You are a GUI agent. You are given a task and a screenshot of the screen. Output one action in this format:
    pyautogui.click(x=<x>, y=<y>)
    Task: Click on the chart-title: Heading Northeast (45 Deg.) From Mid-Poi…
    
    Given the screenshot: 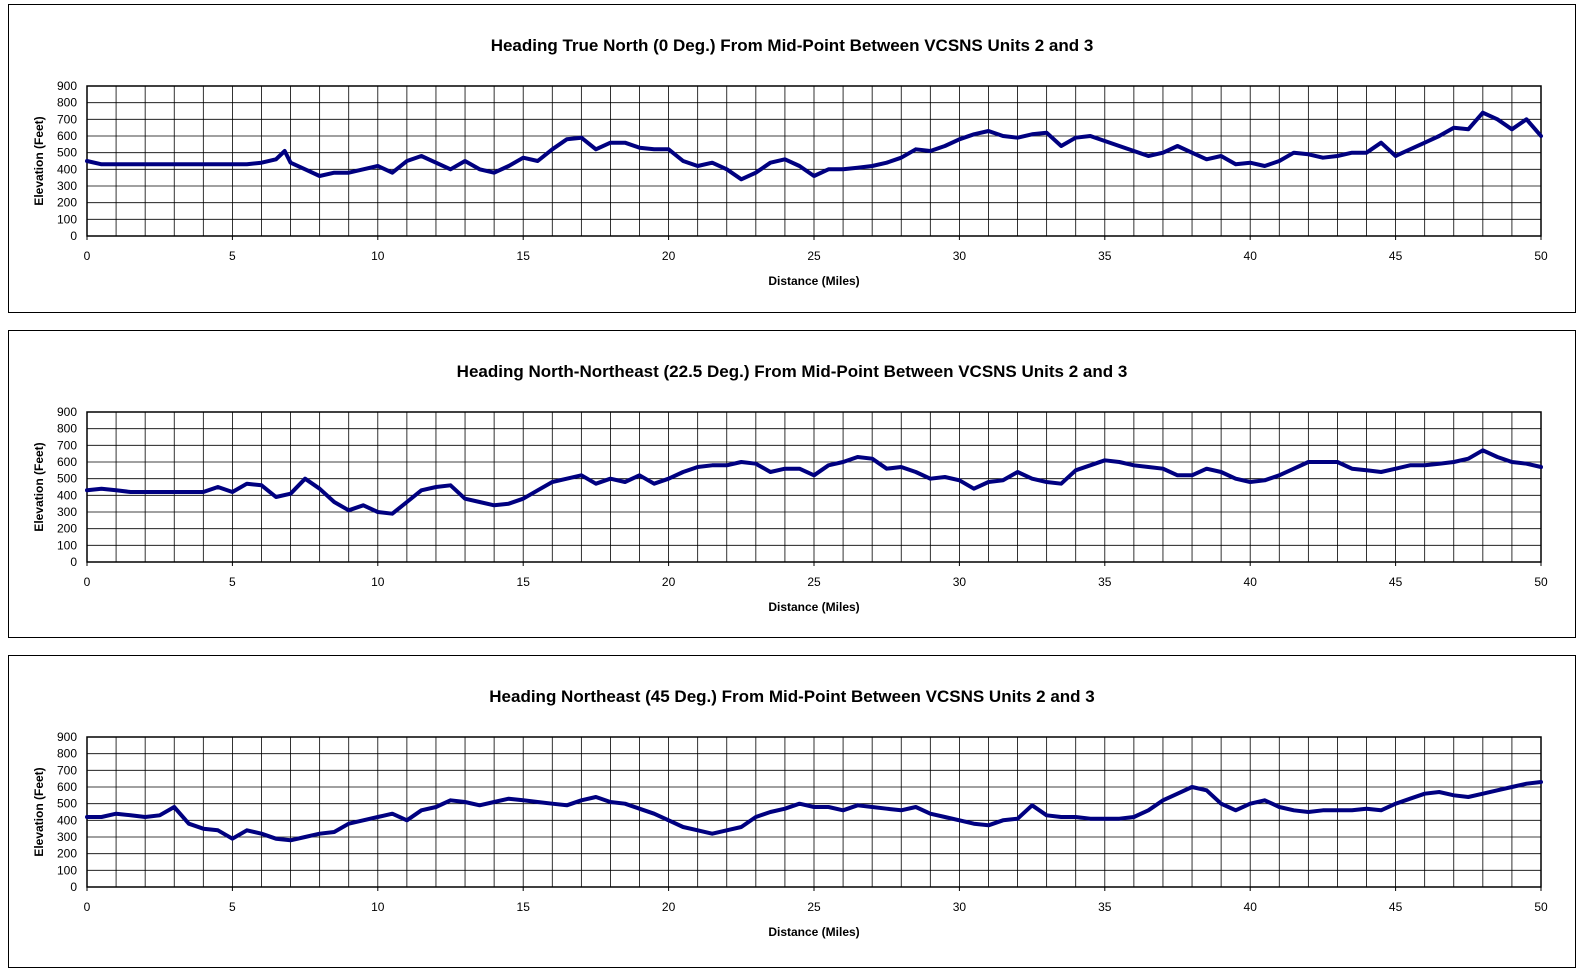 What is the action you would take?
    pyautogui.click(x=791, y=696)
    